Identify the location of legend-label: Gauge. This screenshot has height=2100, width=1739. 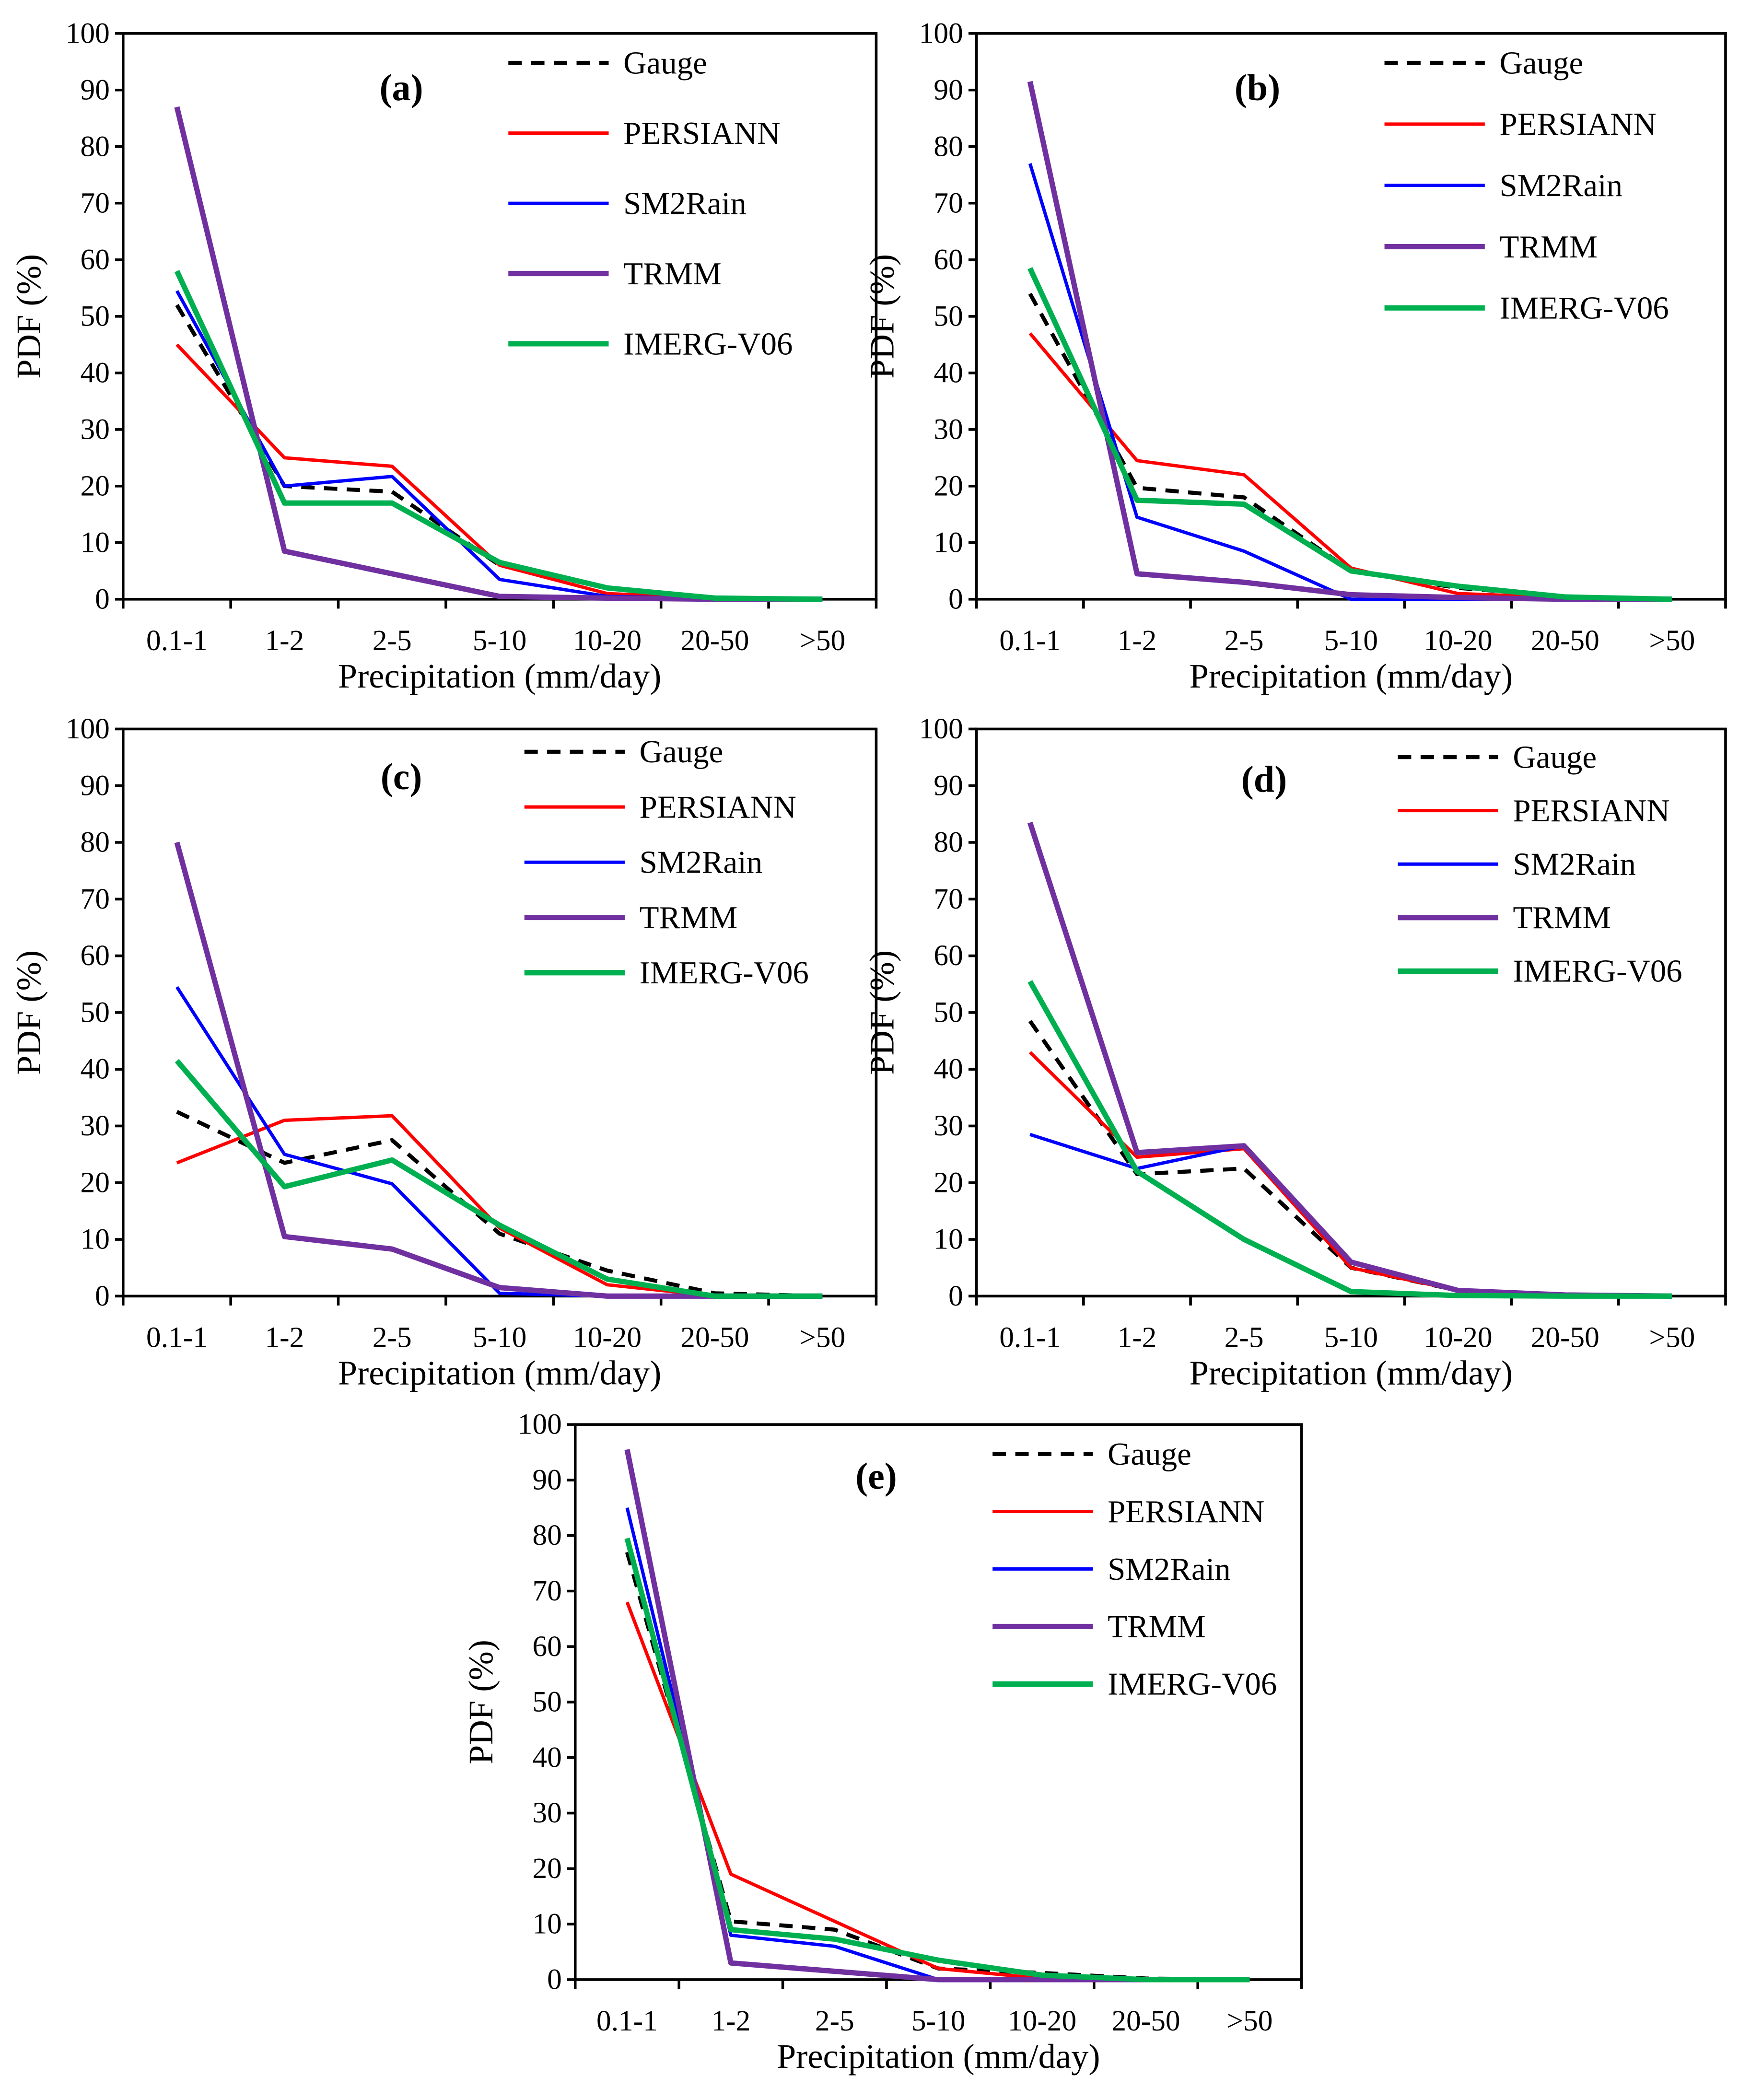
(1542, 63).